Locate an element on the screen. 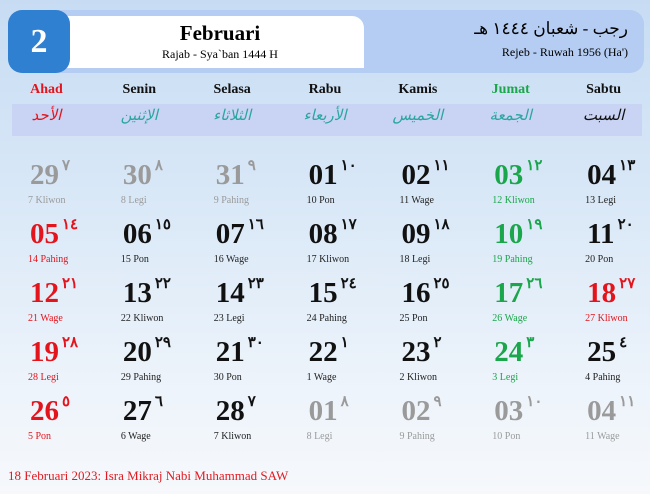 Image resolution: width=650 pixels, height=494 pixels. gregorian-day: 21 is located at coordinates (230, 352).